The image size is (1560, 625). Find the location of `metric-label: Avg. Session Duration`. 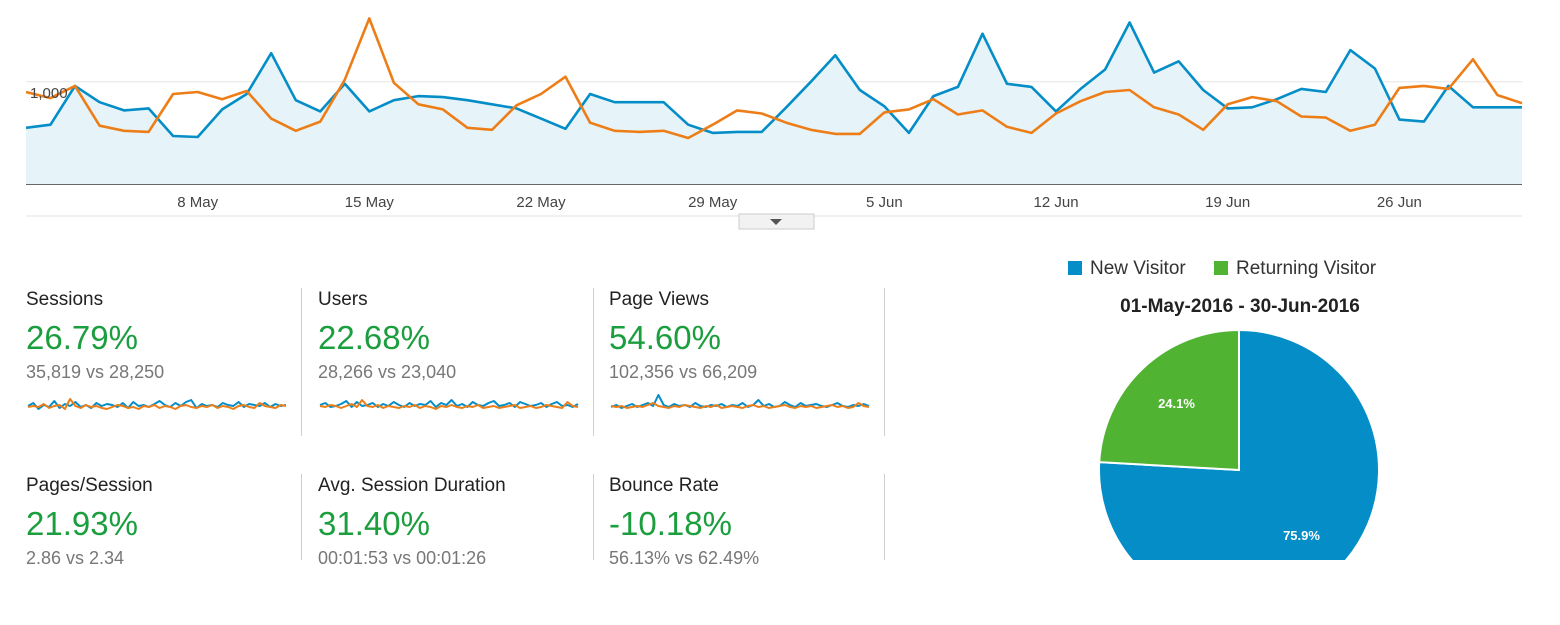

metric-label: Avg. Session Duration is located at coordinates (412, 485).